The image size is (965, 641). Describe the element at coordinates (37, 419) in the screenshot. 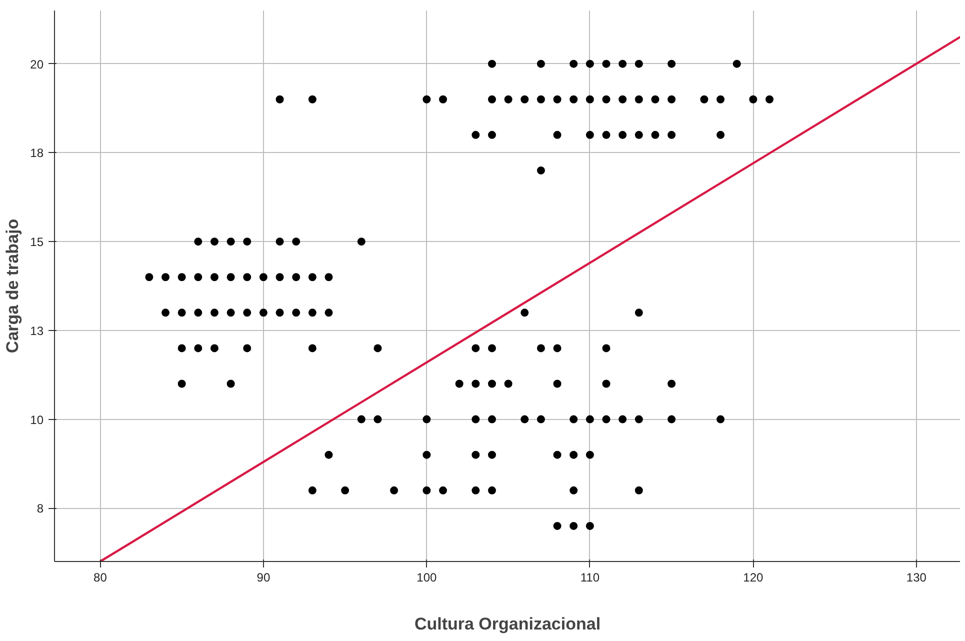

I see `y-tick-label: 10` at that location.